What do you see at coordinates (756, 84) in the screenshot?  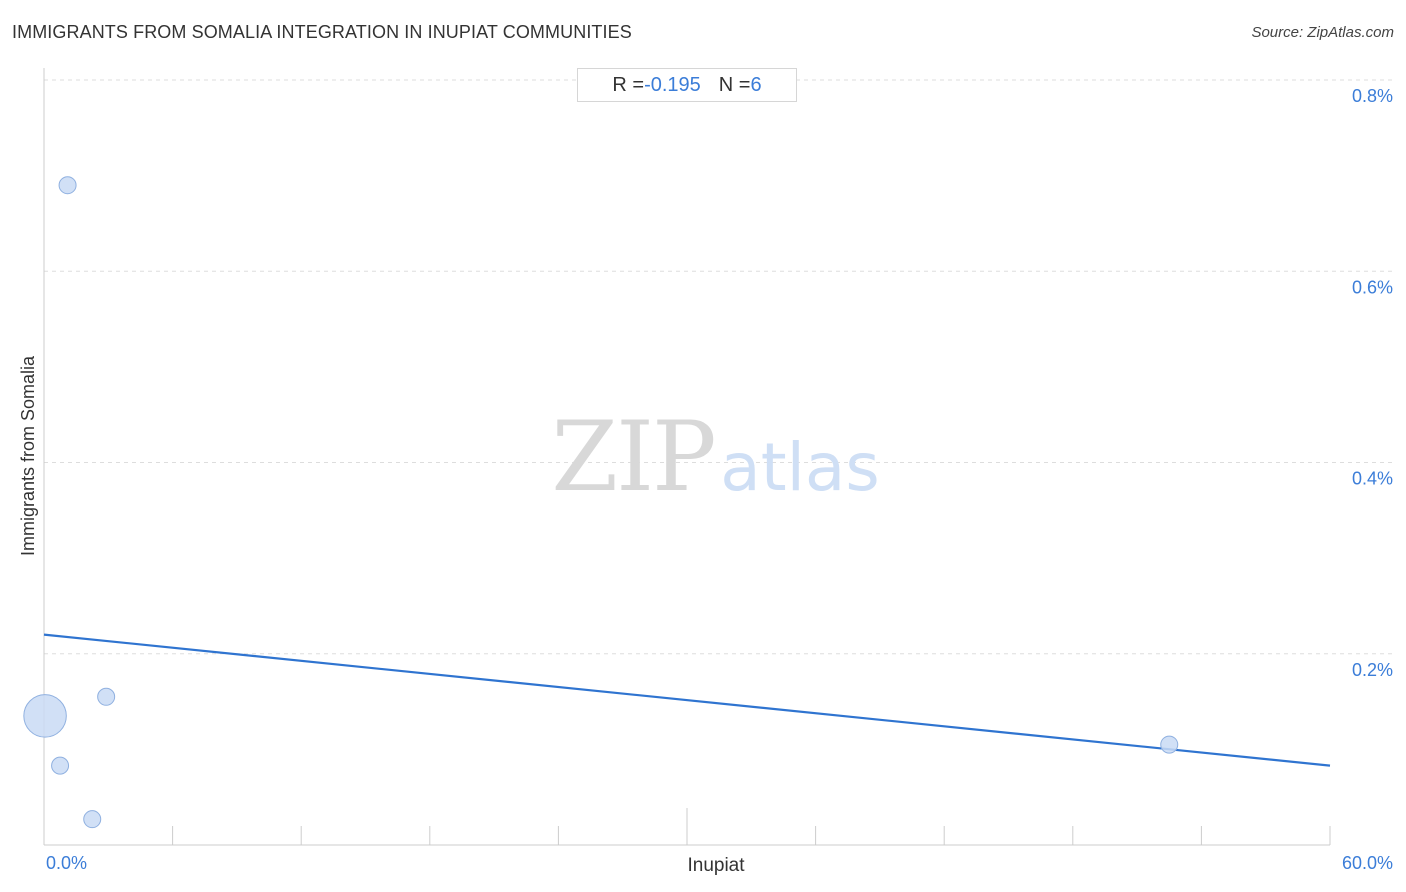 I see `n-value: 6` at bounding box center [756, 84].